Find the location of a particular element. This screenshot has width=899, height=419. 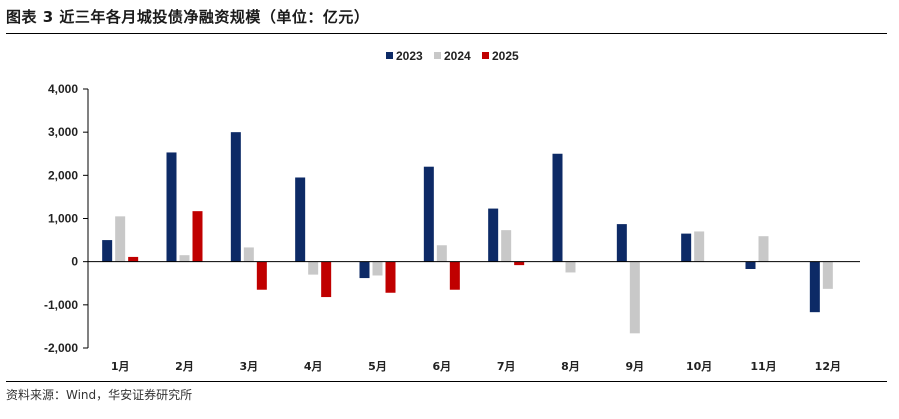

x-tick-label: 2月 is located at coordinates (184, 366).